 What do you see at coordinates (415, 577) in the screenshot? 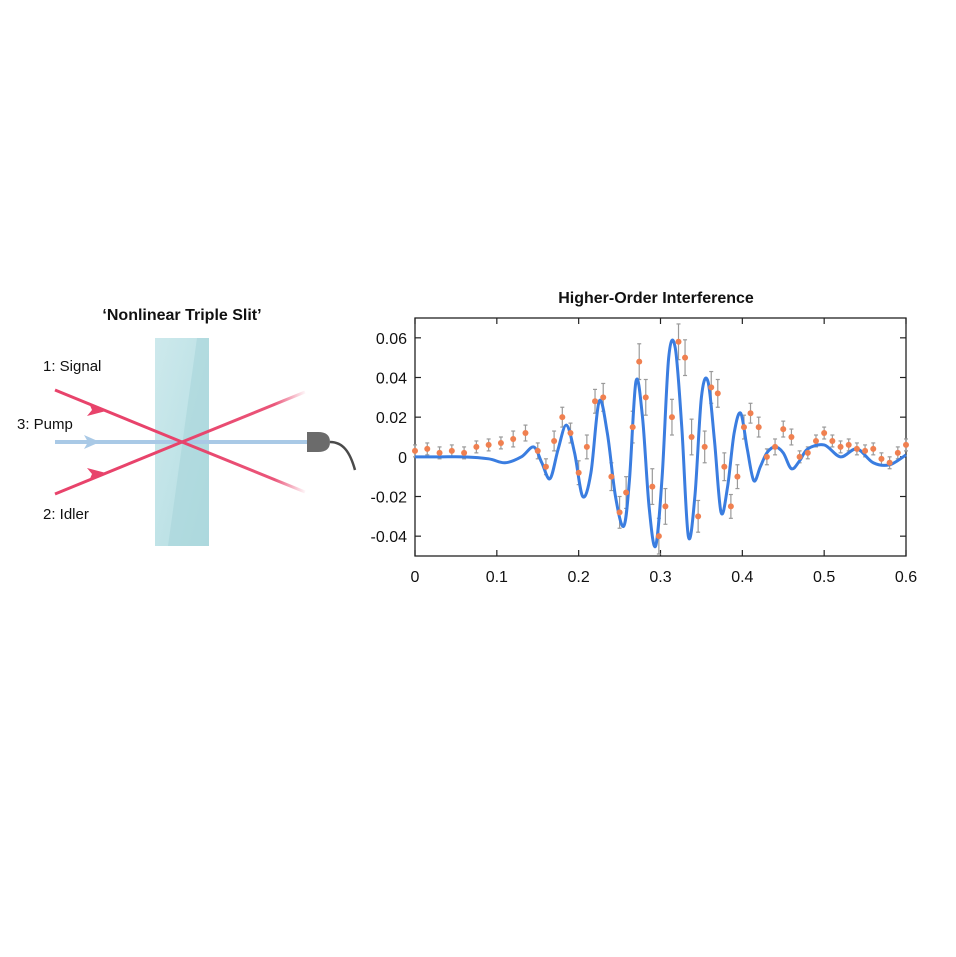
I see `x-tick-label: 0` at bounding box center [415, 577].